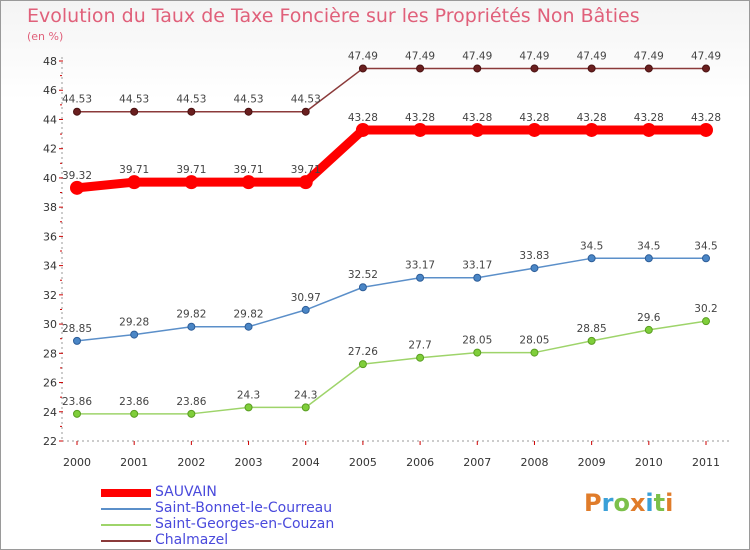 The height and width of the screenshot is (550, 750). Describe the element at coordinates (191, 462) in the screenshot. I see `x-tick-label: 2002` at that location.